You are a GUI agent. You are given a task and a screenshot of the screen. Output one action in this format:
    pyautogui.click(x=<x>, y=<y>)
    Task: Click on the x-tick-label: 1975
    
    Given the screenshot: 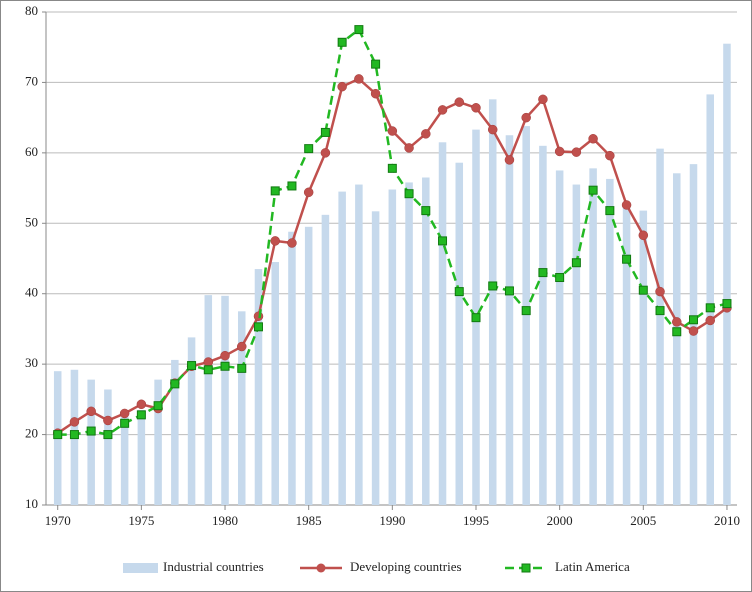 What is the action you would take?
    pyautogui.click(x=141, y=520)
    